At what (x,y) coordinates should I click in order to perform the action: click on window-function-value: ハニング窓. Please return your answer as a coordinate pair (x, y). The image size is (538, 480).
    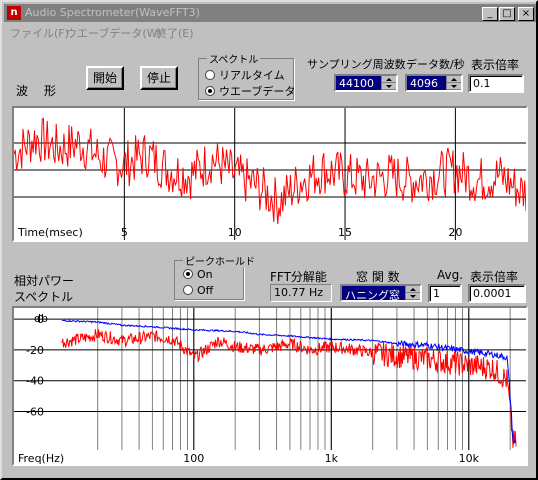
    Looking at the image, I should click on (372, 295).